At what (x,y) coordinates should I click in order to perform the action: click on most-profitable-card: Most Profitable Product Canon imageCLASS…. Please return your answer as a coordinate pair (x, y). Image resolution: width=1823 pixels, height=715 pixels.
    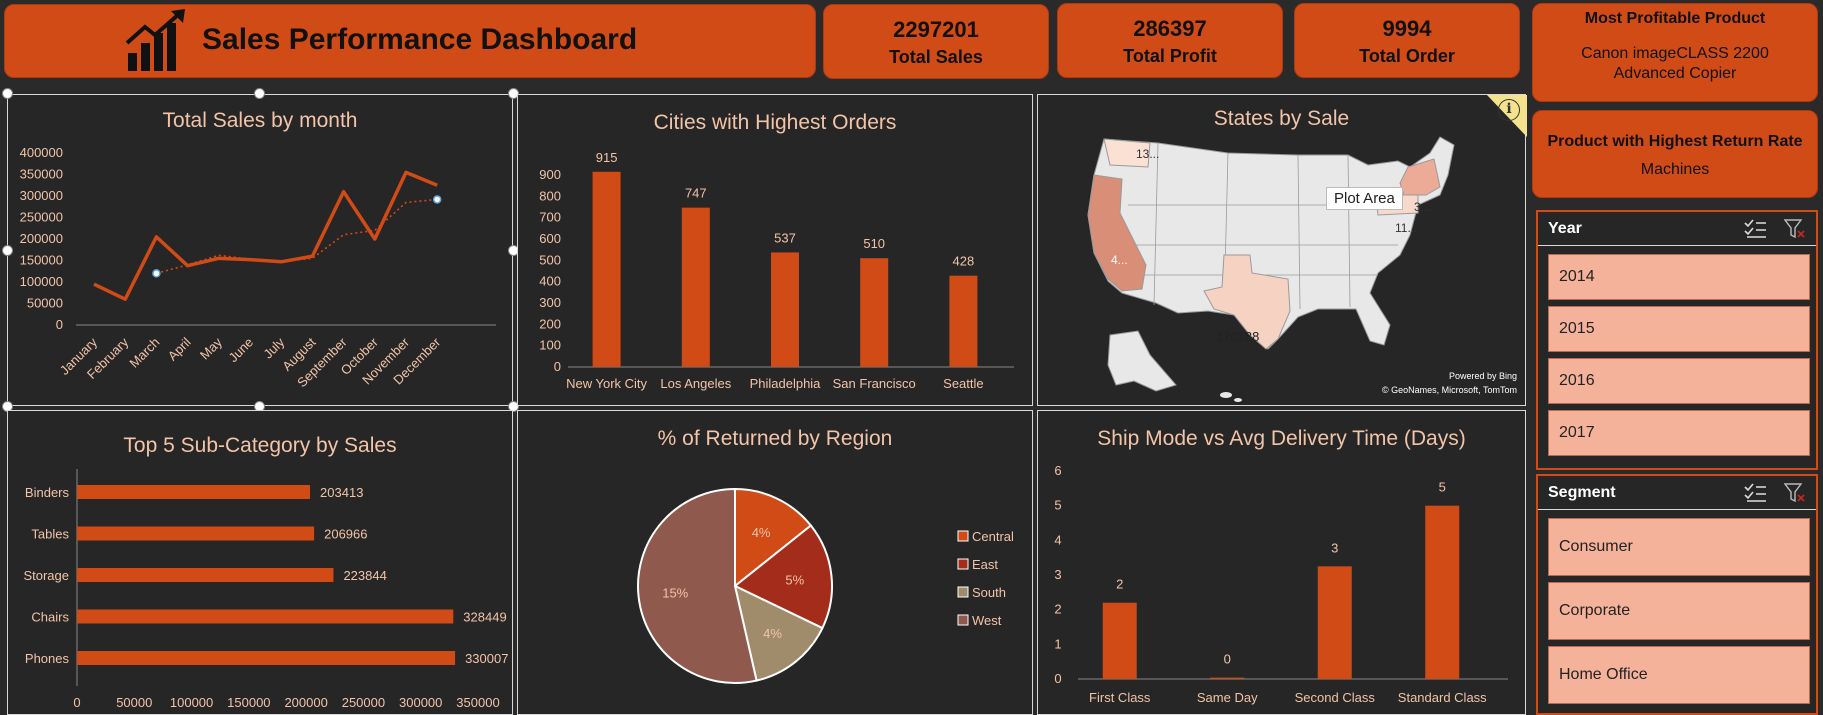
    Looking at the image, I should click on (1675, 52).